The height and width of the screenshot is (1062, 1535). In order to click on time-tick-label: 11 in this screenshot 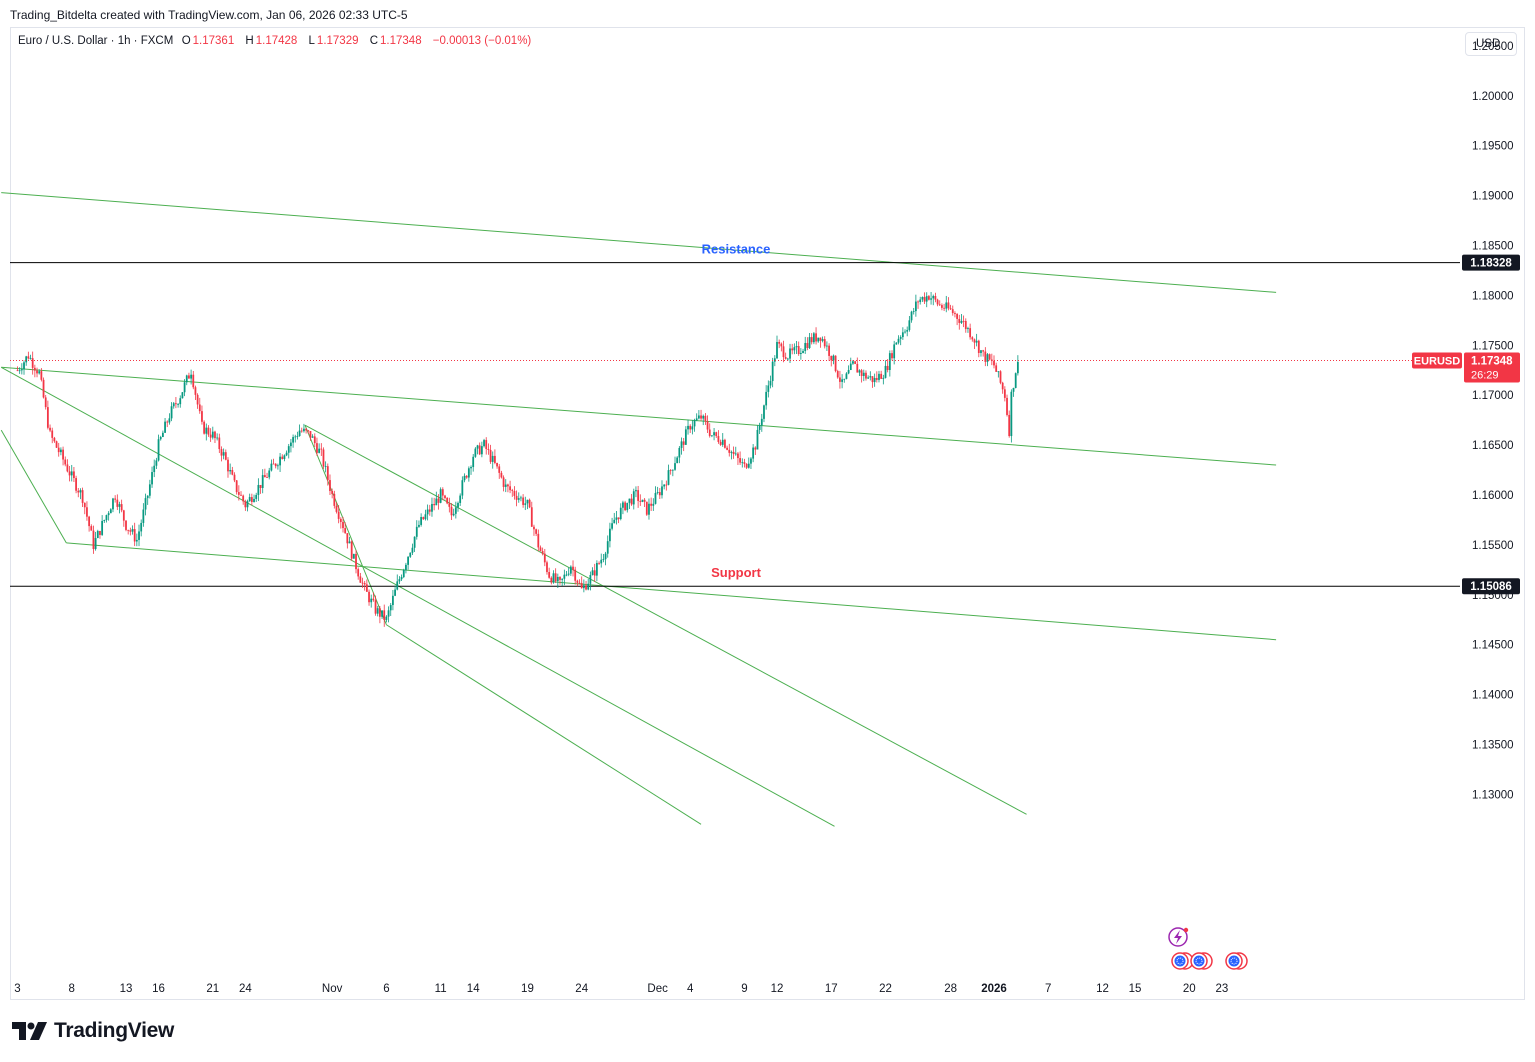, I will do `click(441, 989)`.